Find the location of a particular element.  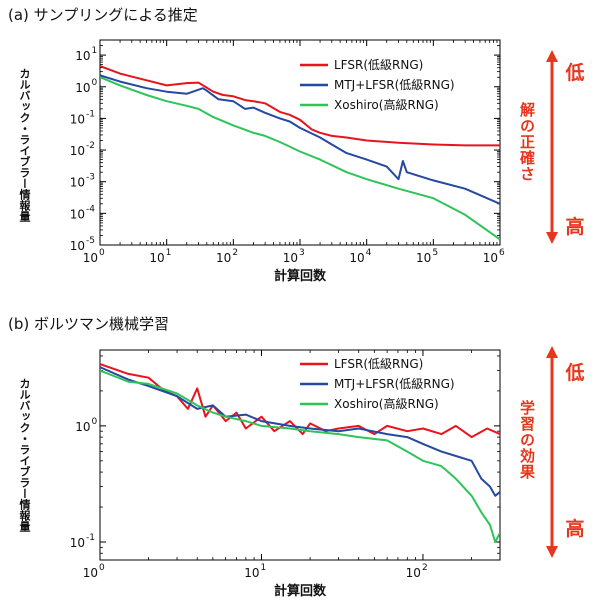

x-tick-exp: 3 is located at coordinates (302, 253).